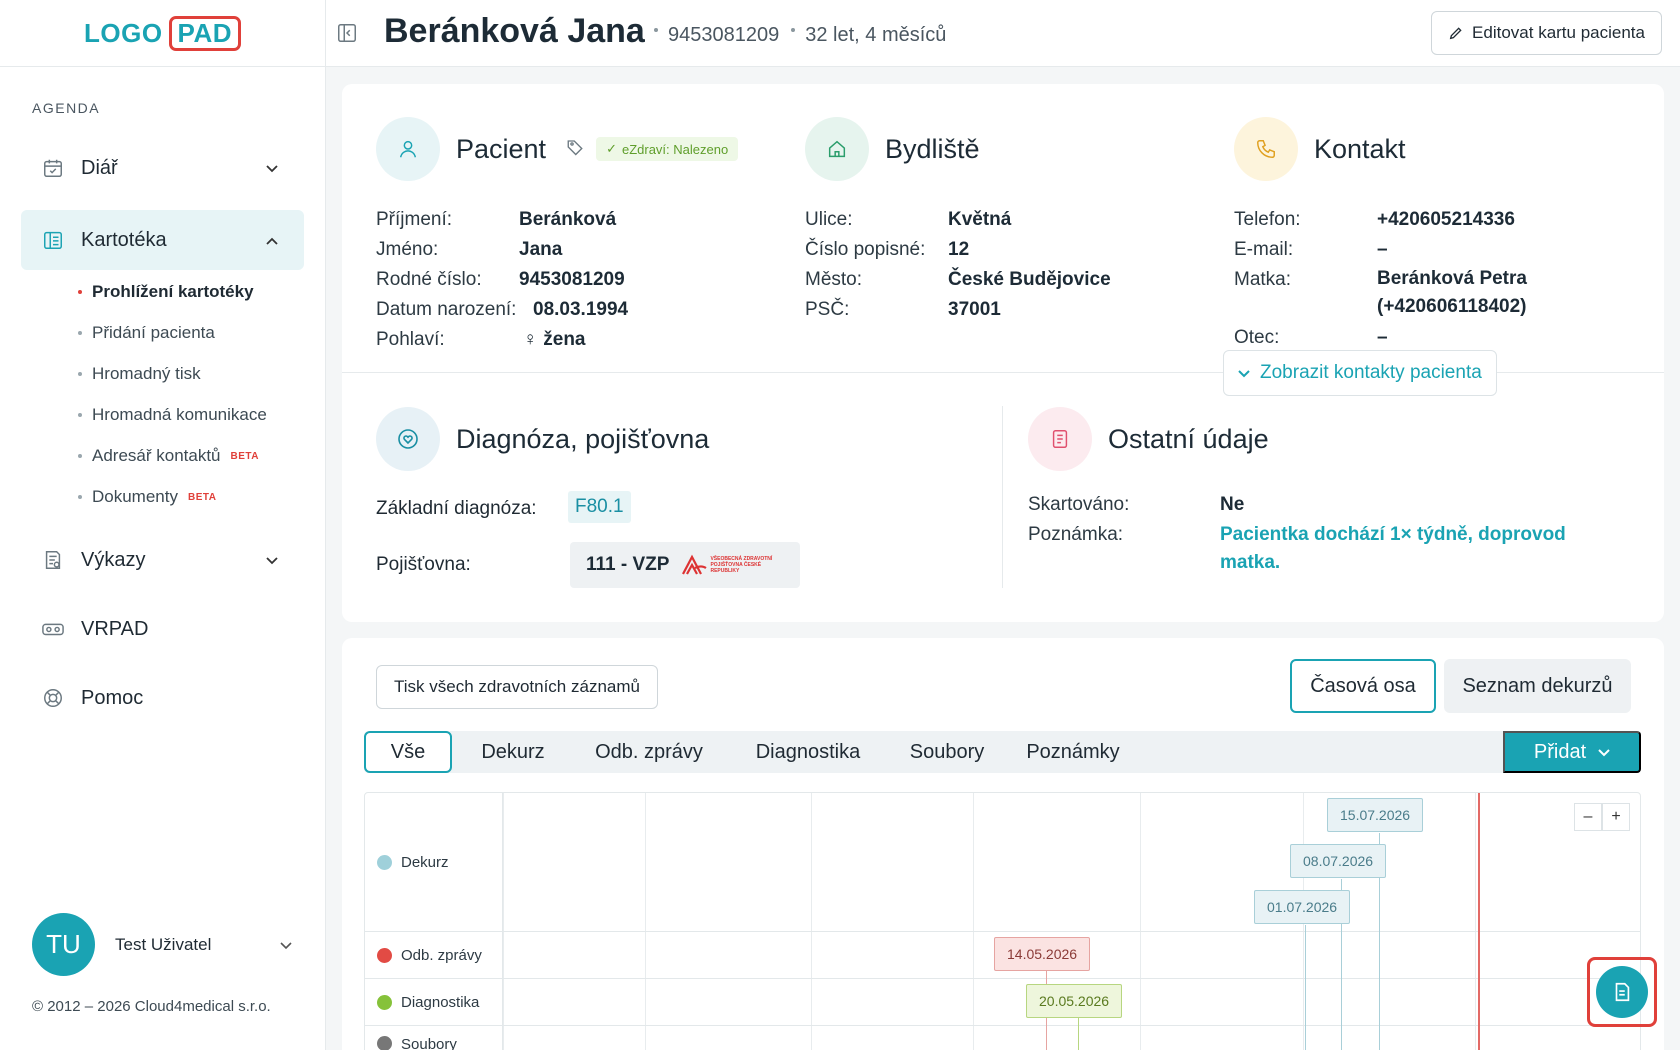 The height and width of the screenshot is (1050, 1680). Describe the element at coordinates (1452, 306) in the screenshot. I see `field-value-phone: (+420606118402)` at that location.